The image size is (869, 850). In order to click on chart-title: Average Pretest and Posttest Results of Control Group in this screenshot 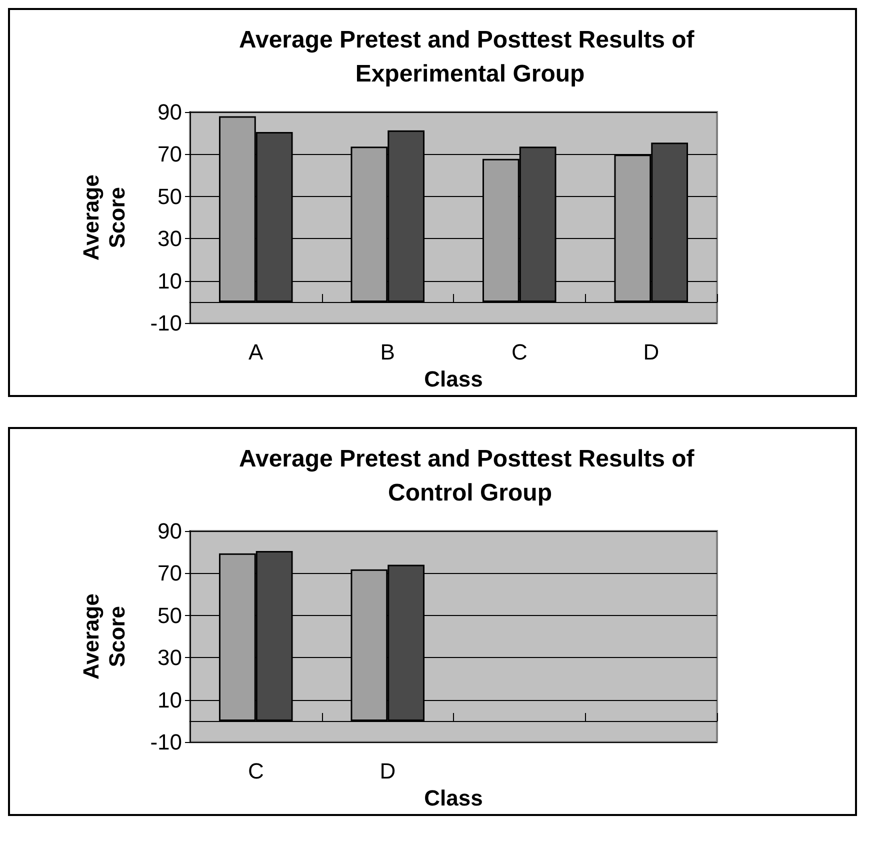, I will do `click(470, 476)`.